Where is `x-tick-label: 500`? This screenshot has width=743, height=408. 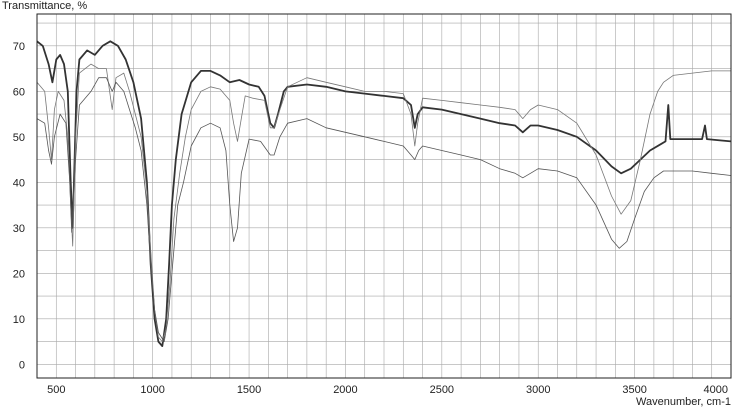 x-tick-label: 500 is located at coordinates (56, 390).